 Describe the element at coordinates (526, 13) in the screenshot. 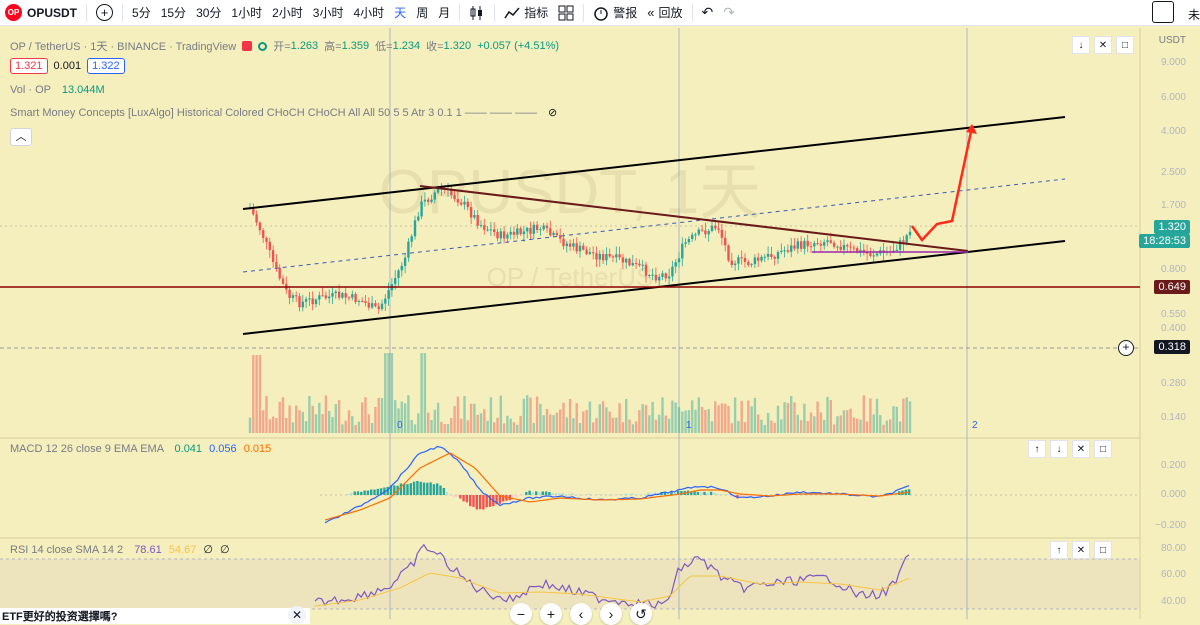

I see `indicators-button: 指标` at that location.